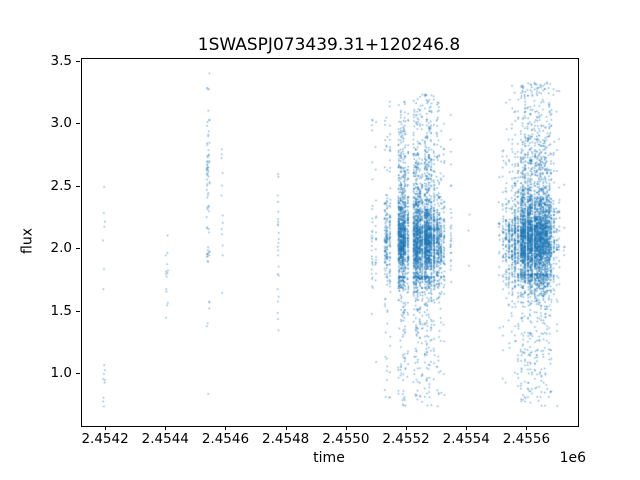  I want to click on x-tick-label: 2.4546, so click(225, 439).